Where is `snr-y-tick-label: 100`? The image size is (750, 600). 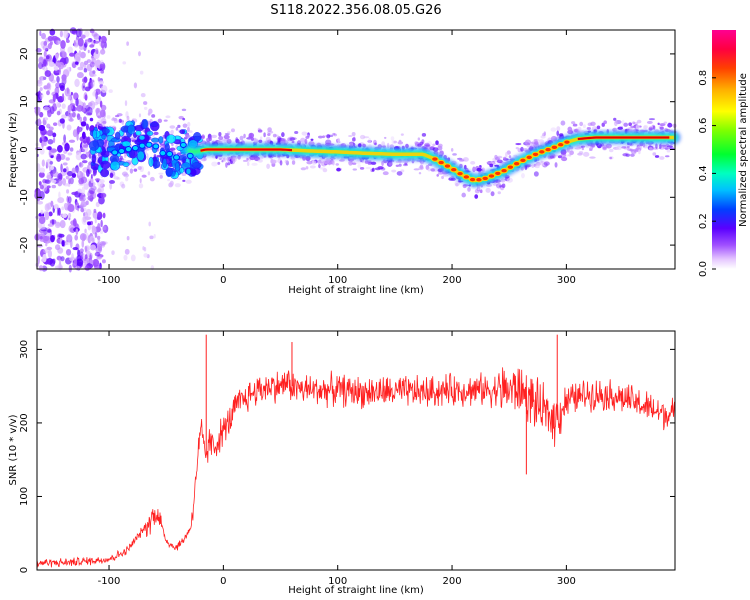 snr-y-tick-label: 100 is located at coordinates (24, 496).